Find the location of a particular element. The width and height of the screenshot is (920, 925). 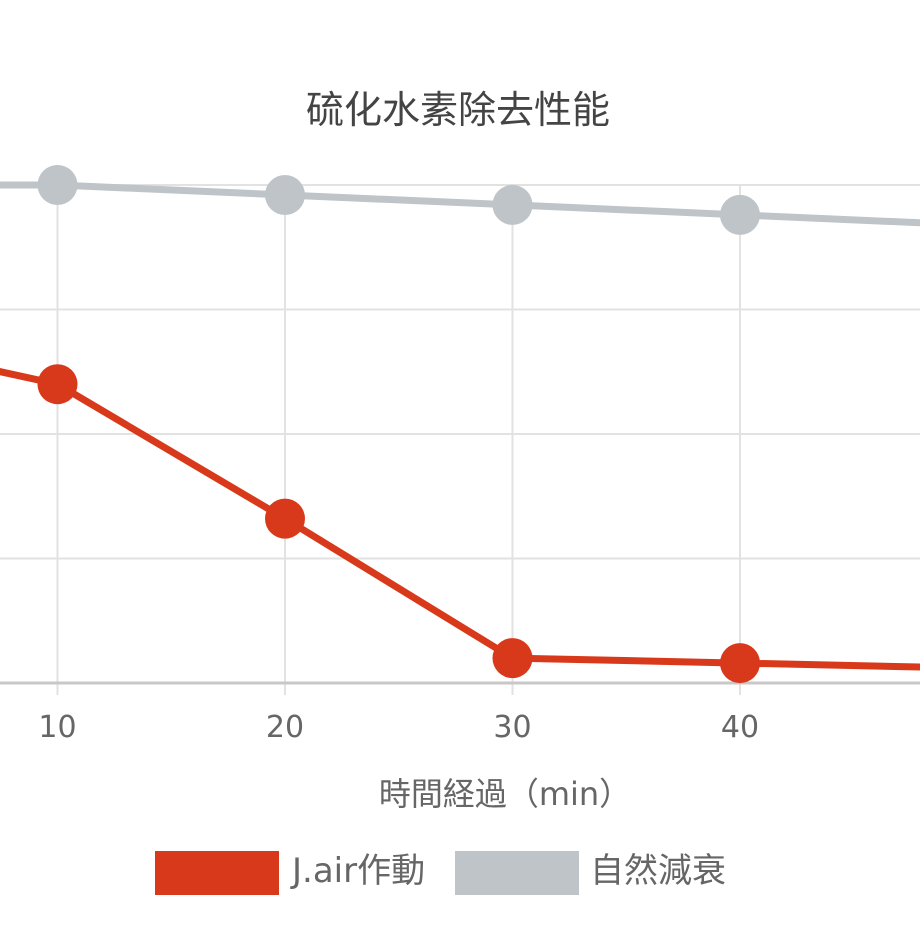

x-tick-label: 40 is located at coordinates (740, 727).